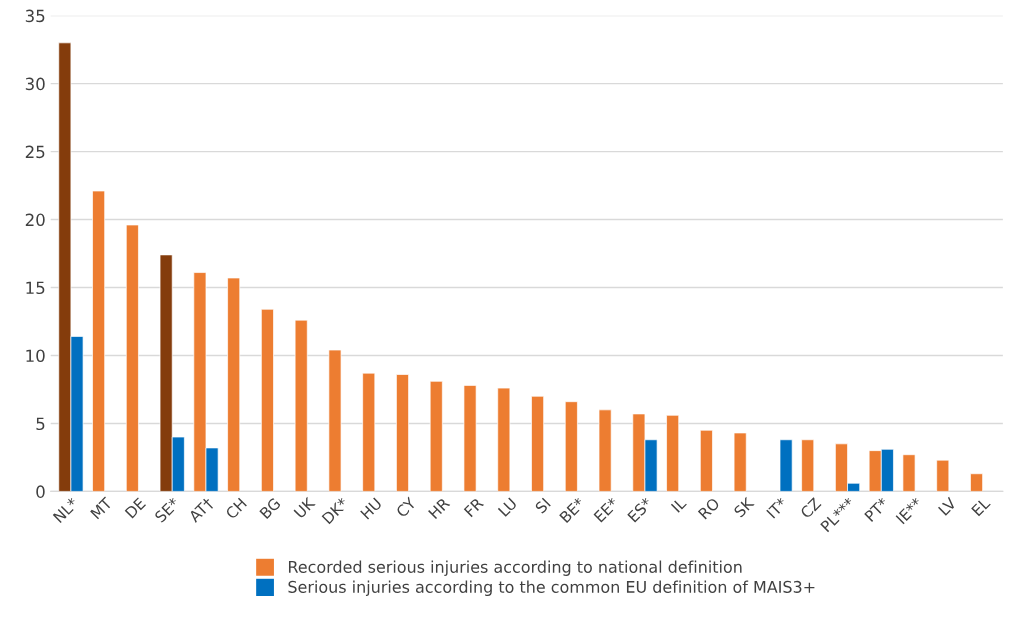 This screenshot has height=626, width=1013. Describe the element at coordinates (304, 507) in the screenshot. I see `x-tick-label: UK` at that location.